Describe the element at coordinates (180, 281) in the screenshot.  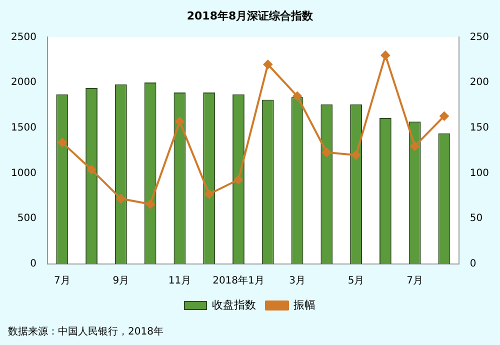
I see `x-tick-label: 11月` at that location.